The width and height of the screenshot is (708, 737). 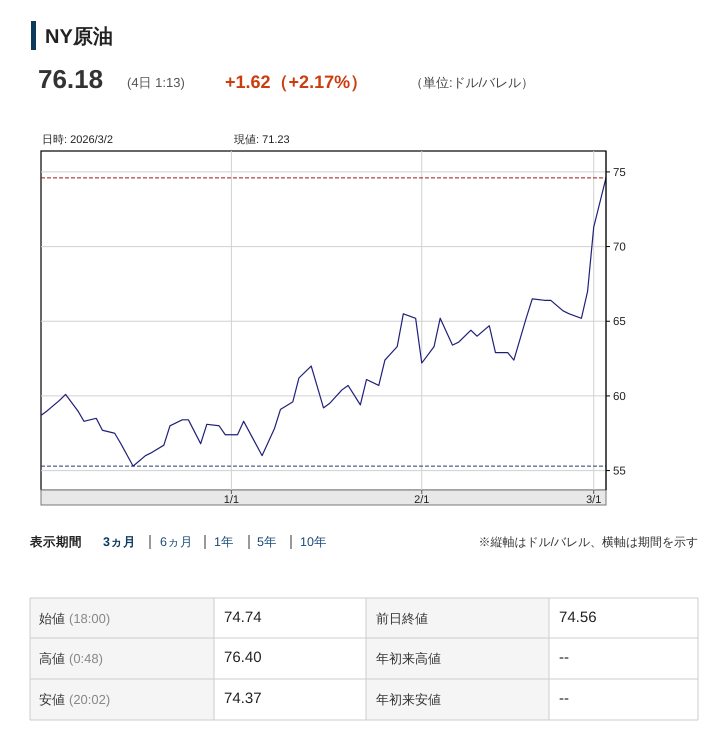 I want to click on text: +1.62（+2.17%）, so click(x=296, y=82).